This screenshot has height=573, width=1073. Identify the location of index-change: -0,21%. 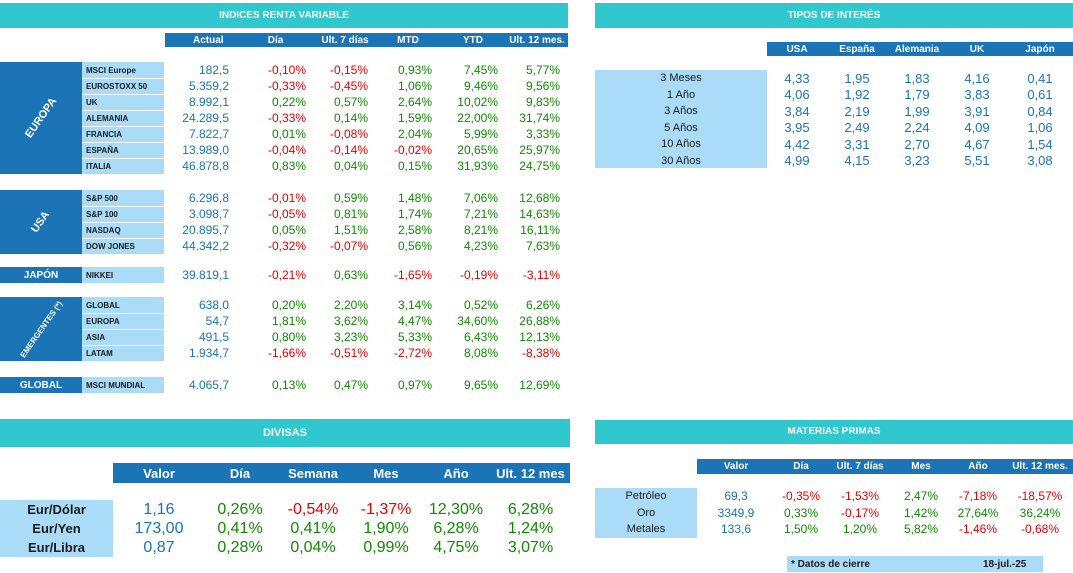
(286, 275).